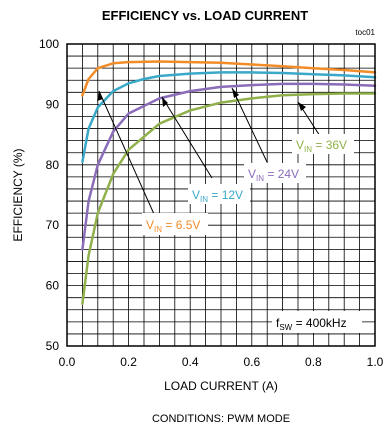 Image resolution: width=385 pixels, height=432 pixels. I want to click on arrow-vin-6-5v, so click(130, 161).